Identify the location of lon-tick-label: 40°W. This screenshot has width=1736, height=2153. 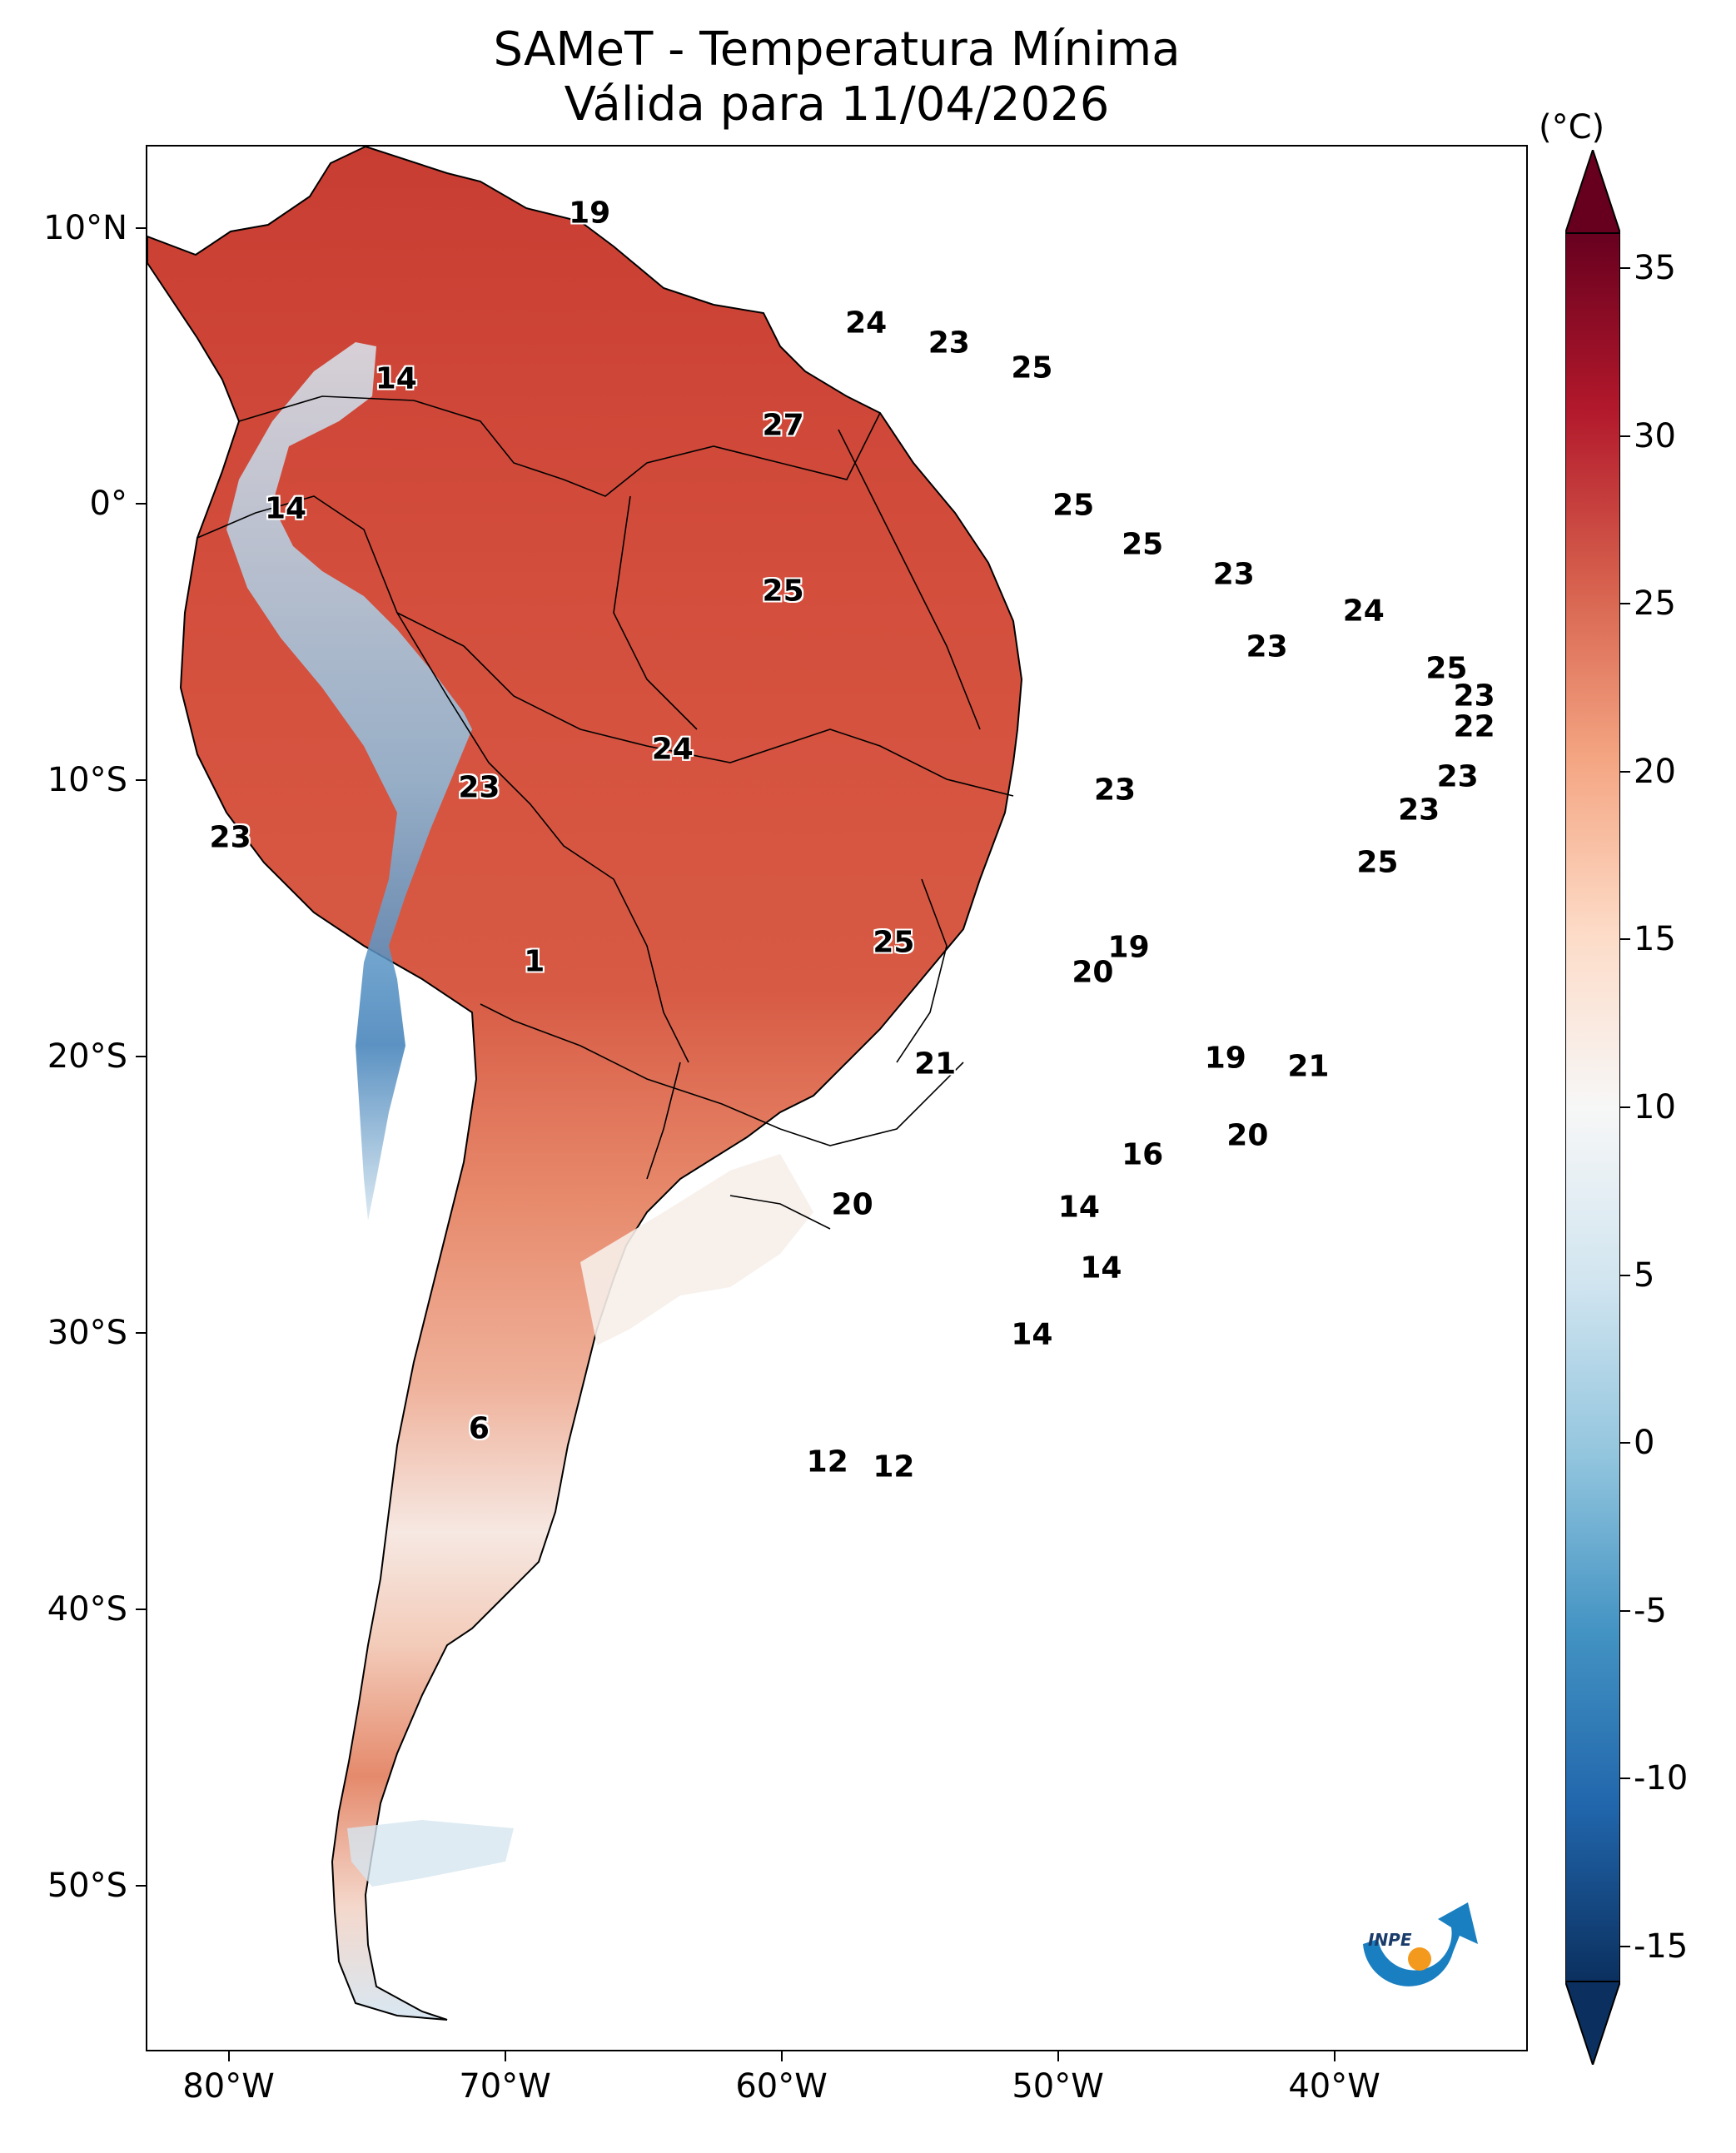
(1334, 2086).